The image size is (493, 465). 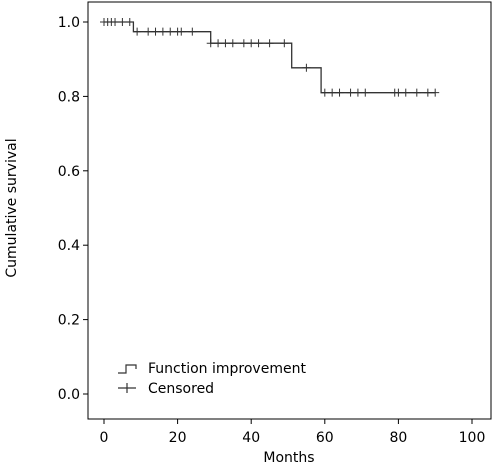 I want to click on x-axis: 0 20 40 60 80 100, so click(x=293, y=432).